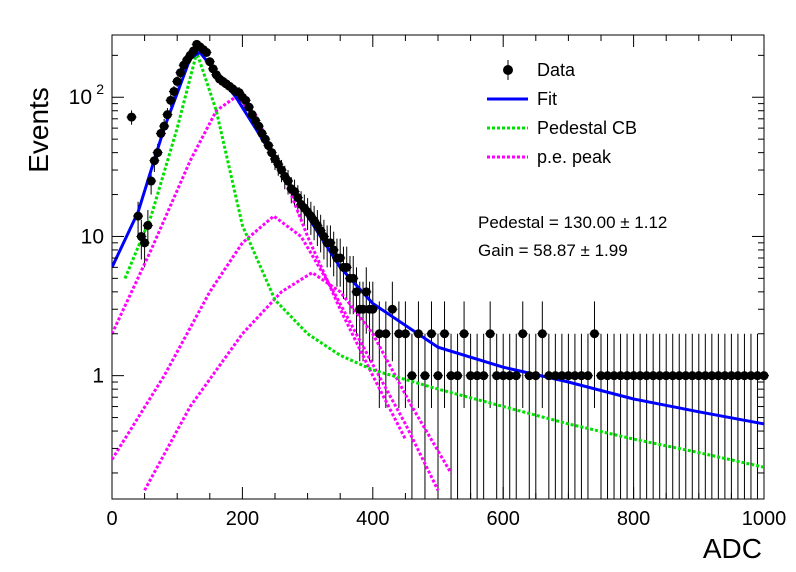 This screenshot has width=796, height=572. I want to click on y-tick-label: 1, so click(98, 376).